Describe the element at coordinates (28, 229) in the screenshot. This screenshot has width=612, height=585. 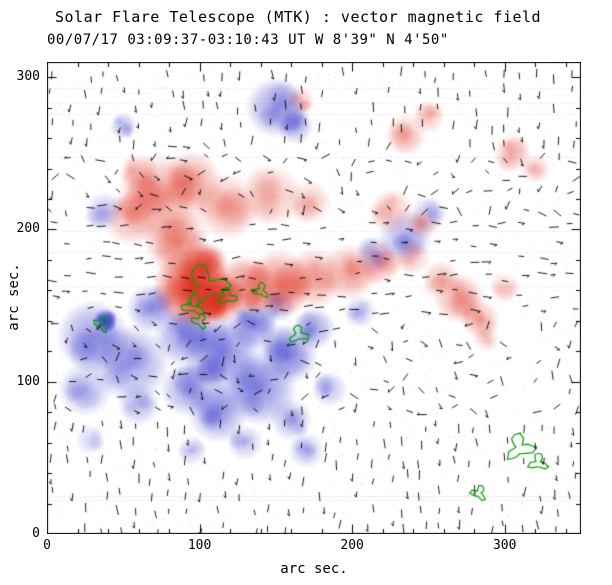
I see `y-tick-label: 200` at that location.